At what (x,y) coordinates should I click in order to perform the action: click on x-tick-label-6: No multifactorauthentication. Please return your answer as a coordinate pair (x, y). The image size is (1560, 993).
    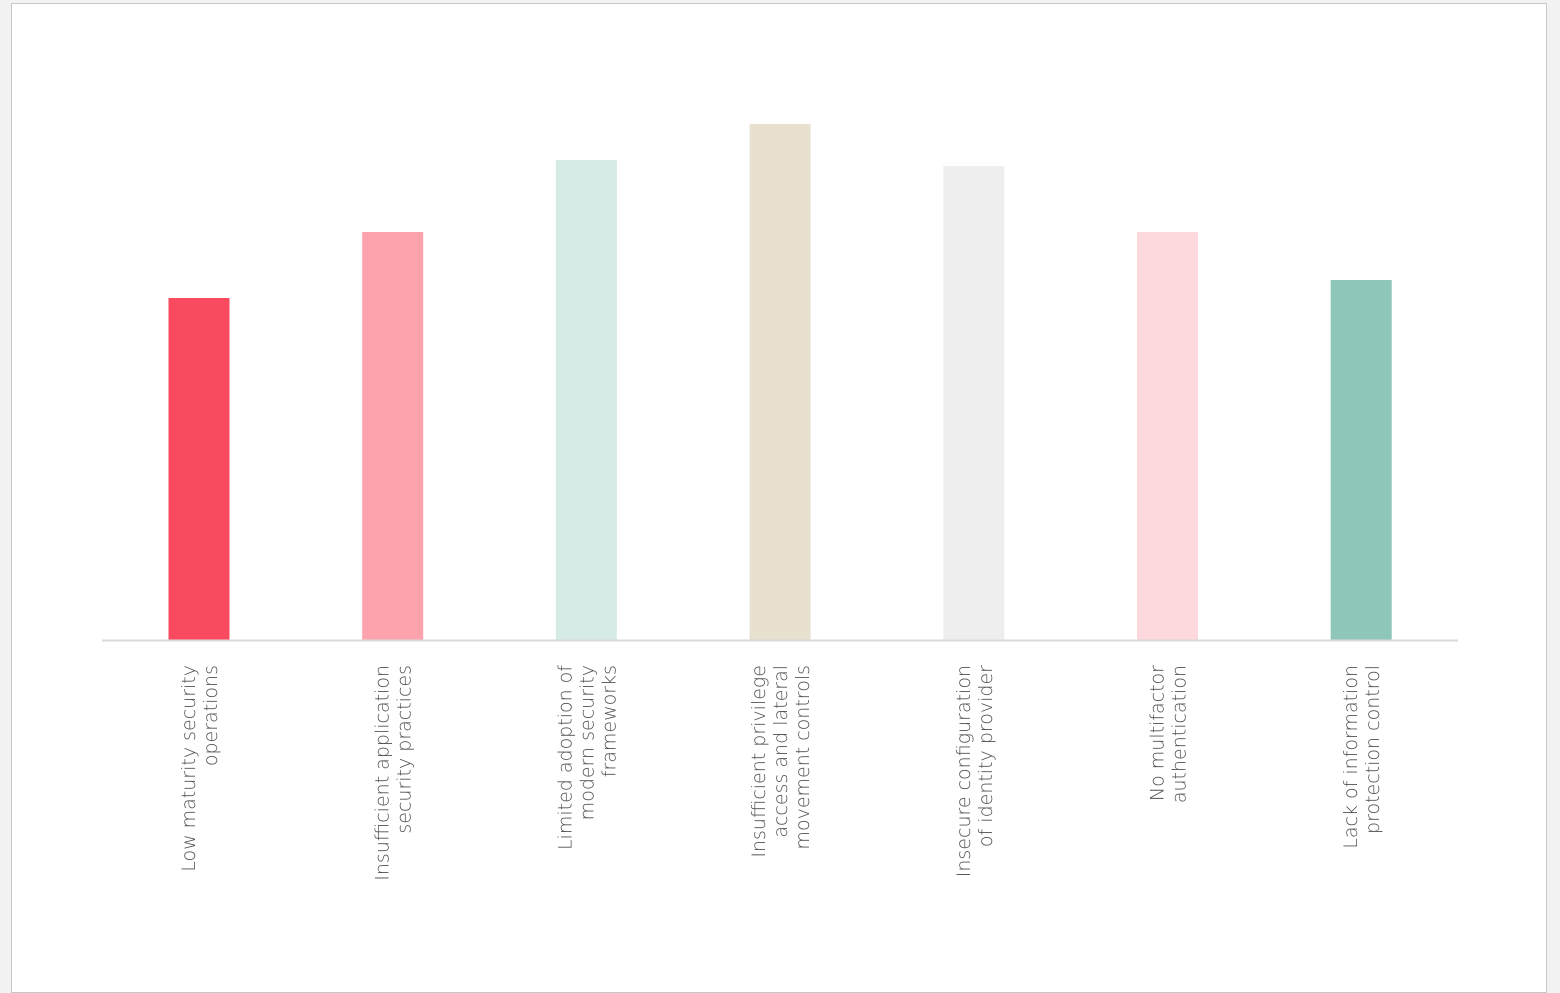
    Looking at the image, I should click on (1169, 734).